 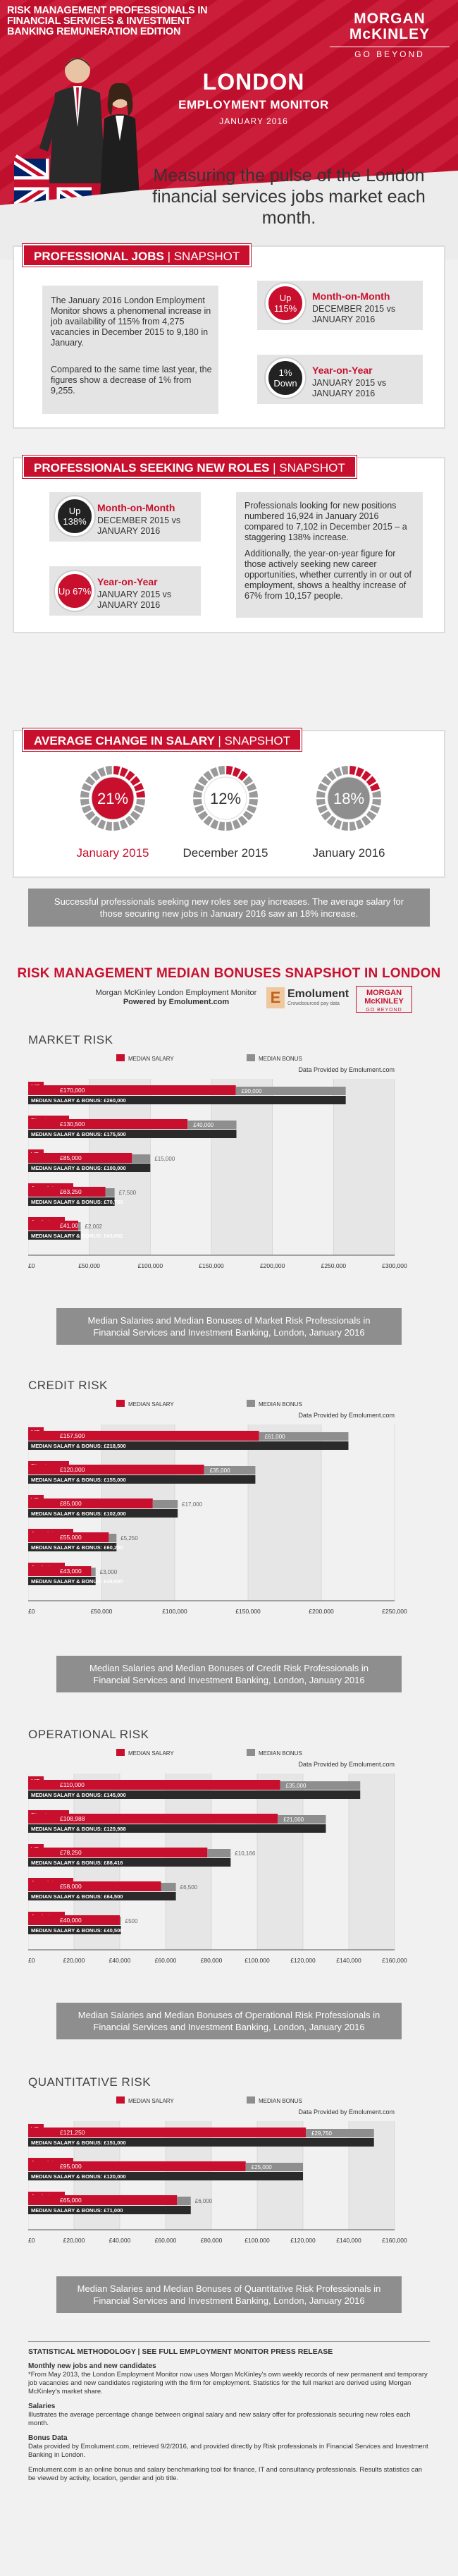 I want to click on bonus-value-label: £15,000, so click(x=165, y=1159).